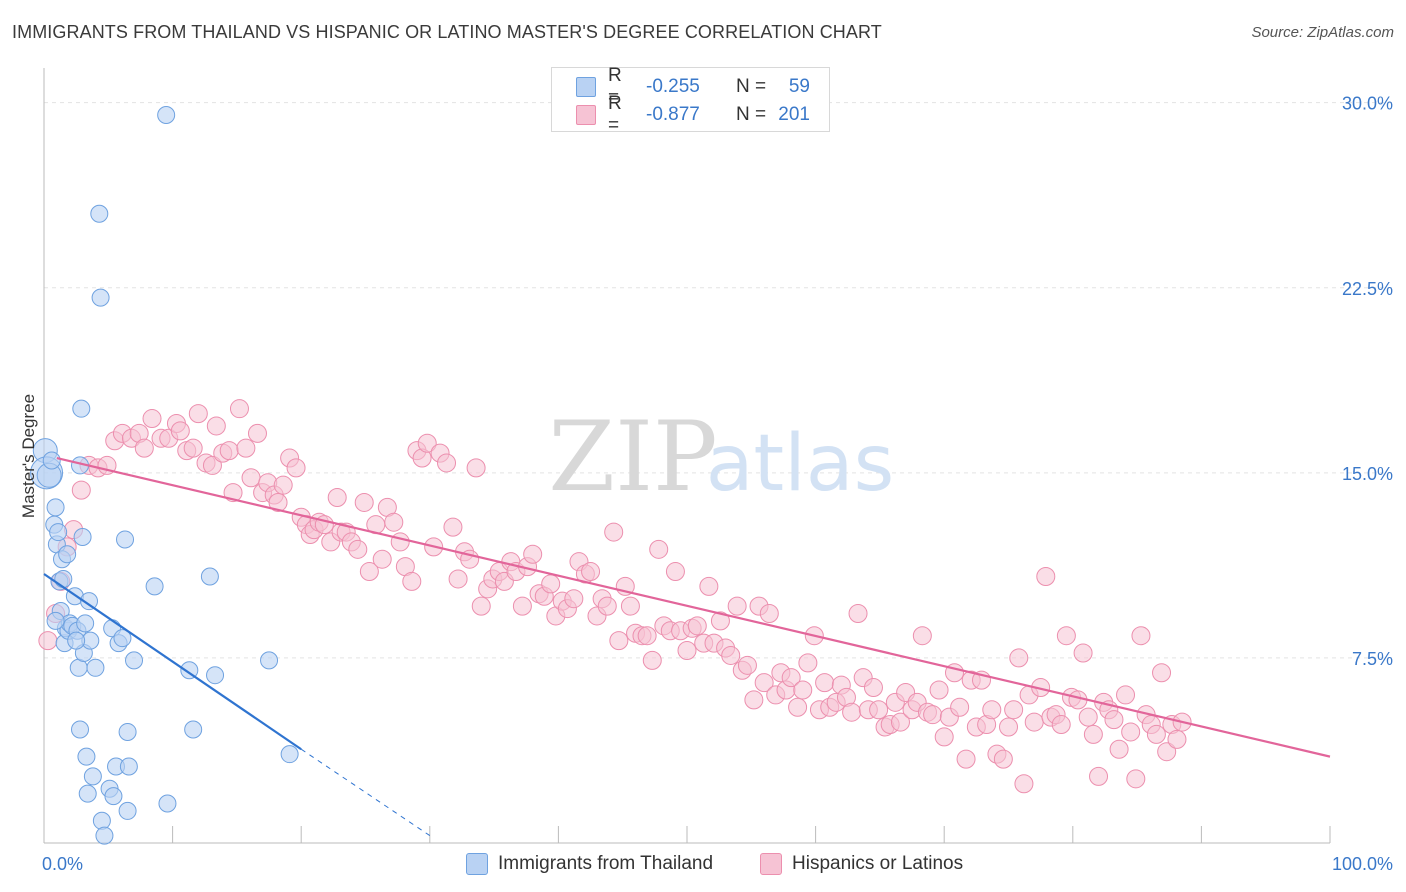 Image resolution: width=1406 pixels, height=892 pixels. What do you see at coordinates (794, 114) in the screenshot?
I see `legend-n-value: 201` at bounding box center [794, 114].